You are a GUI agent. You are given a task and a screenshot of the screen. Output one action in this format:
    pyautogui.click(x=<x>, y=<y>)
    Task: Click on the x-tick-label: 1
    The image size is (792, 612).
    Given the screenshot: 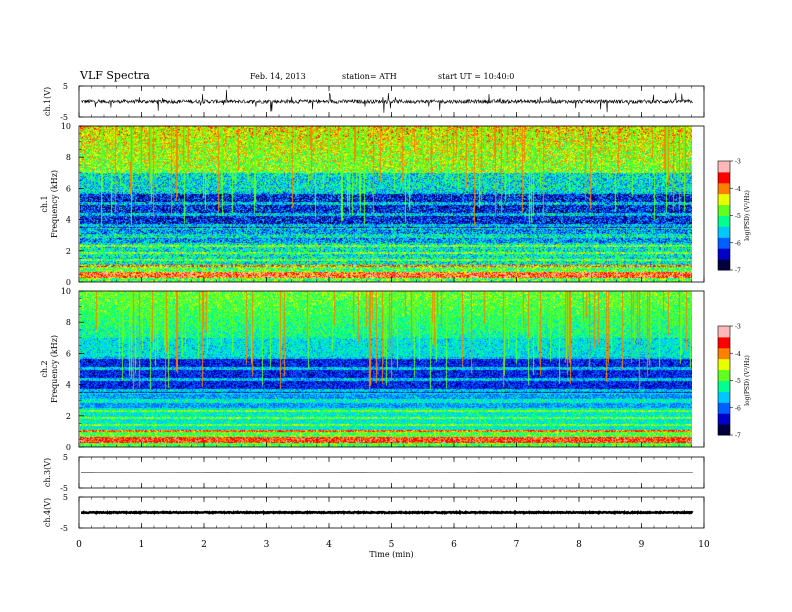 What is the action you would take?
    pyautogui.click(x=142, y=545)
    